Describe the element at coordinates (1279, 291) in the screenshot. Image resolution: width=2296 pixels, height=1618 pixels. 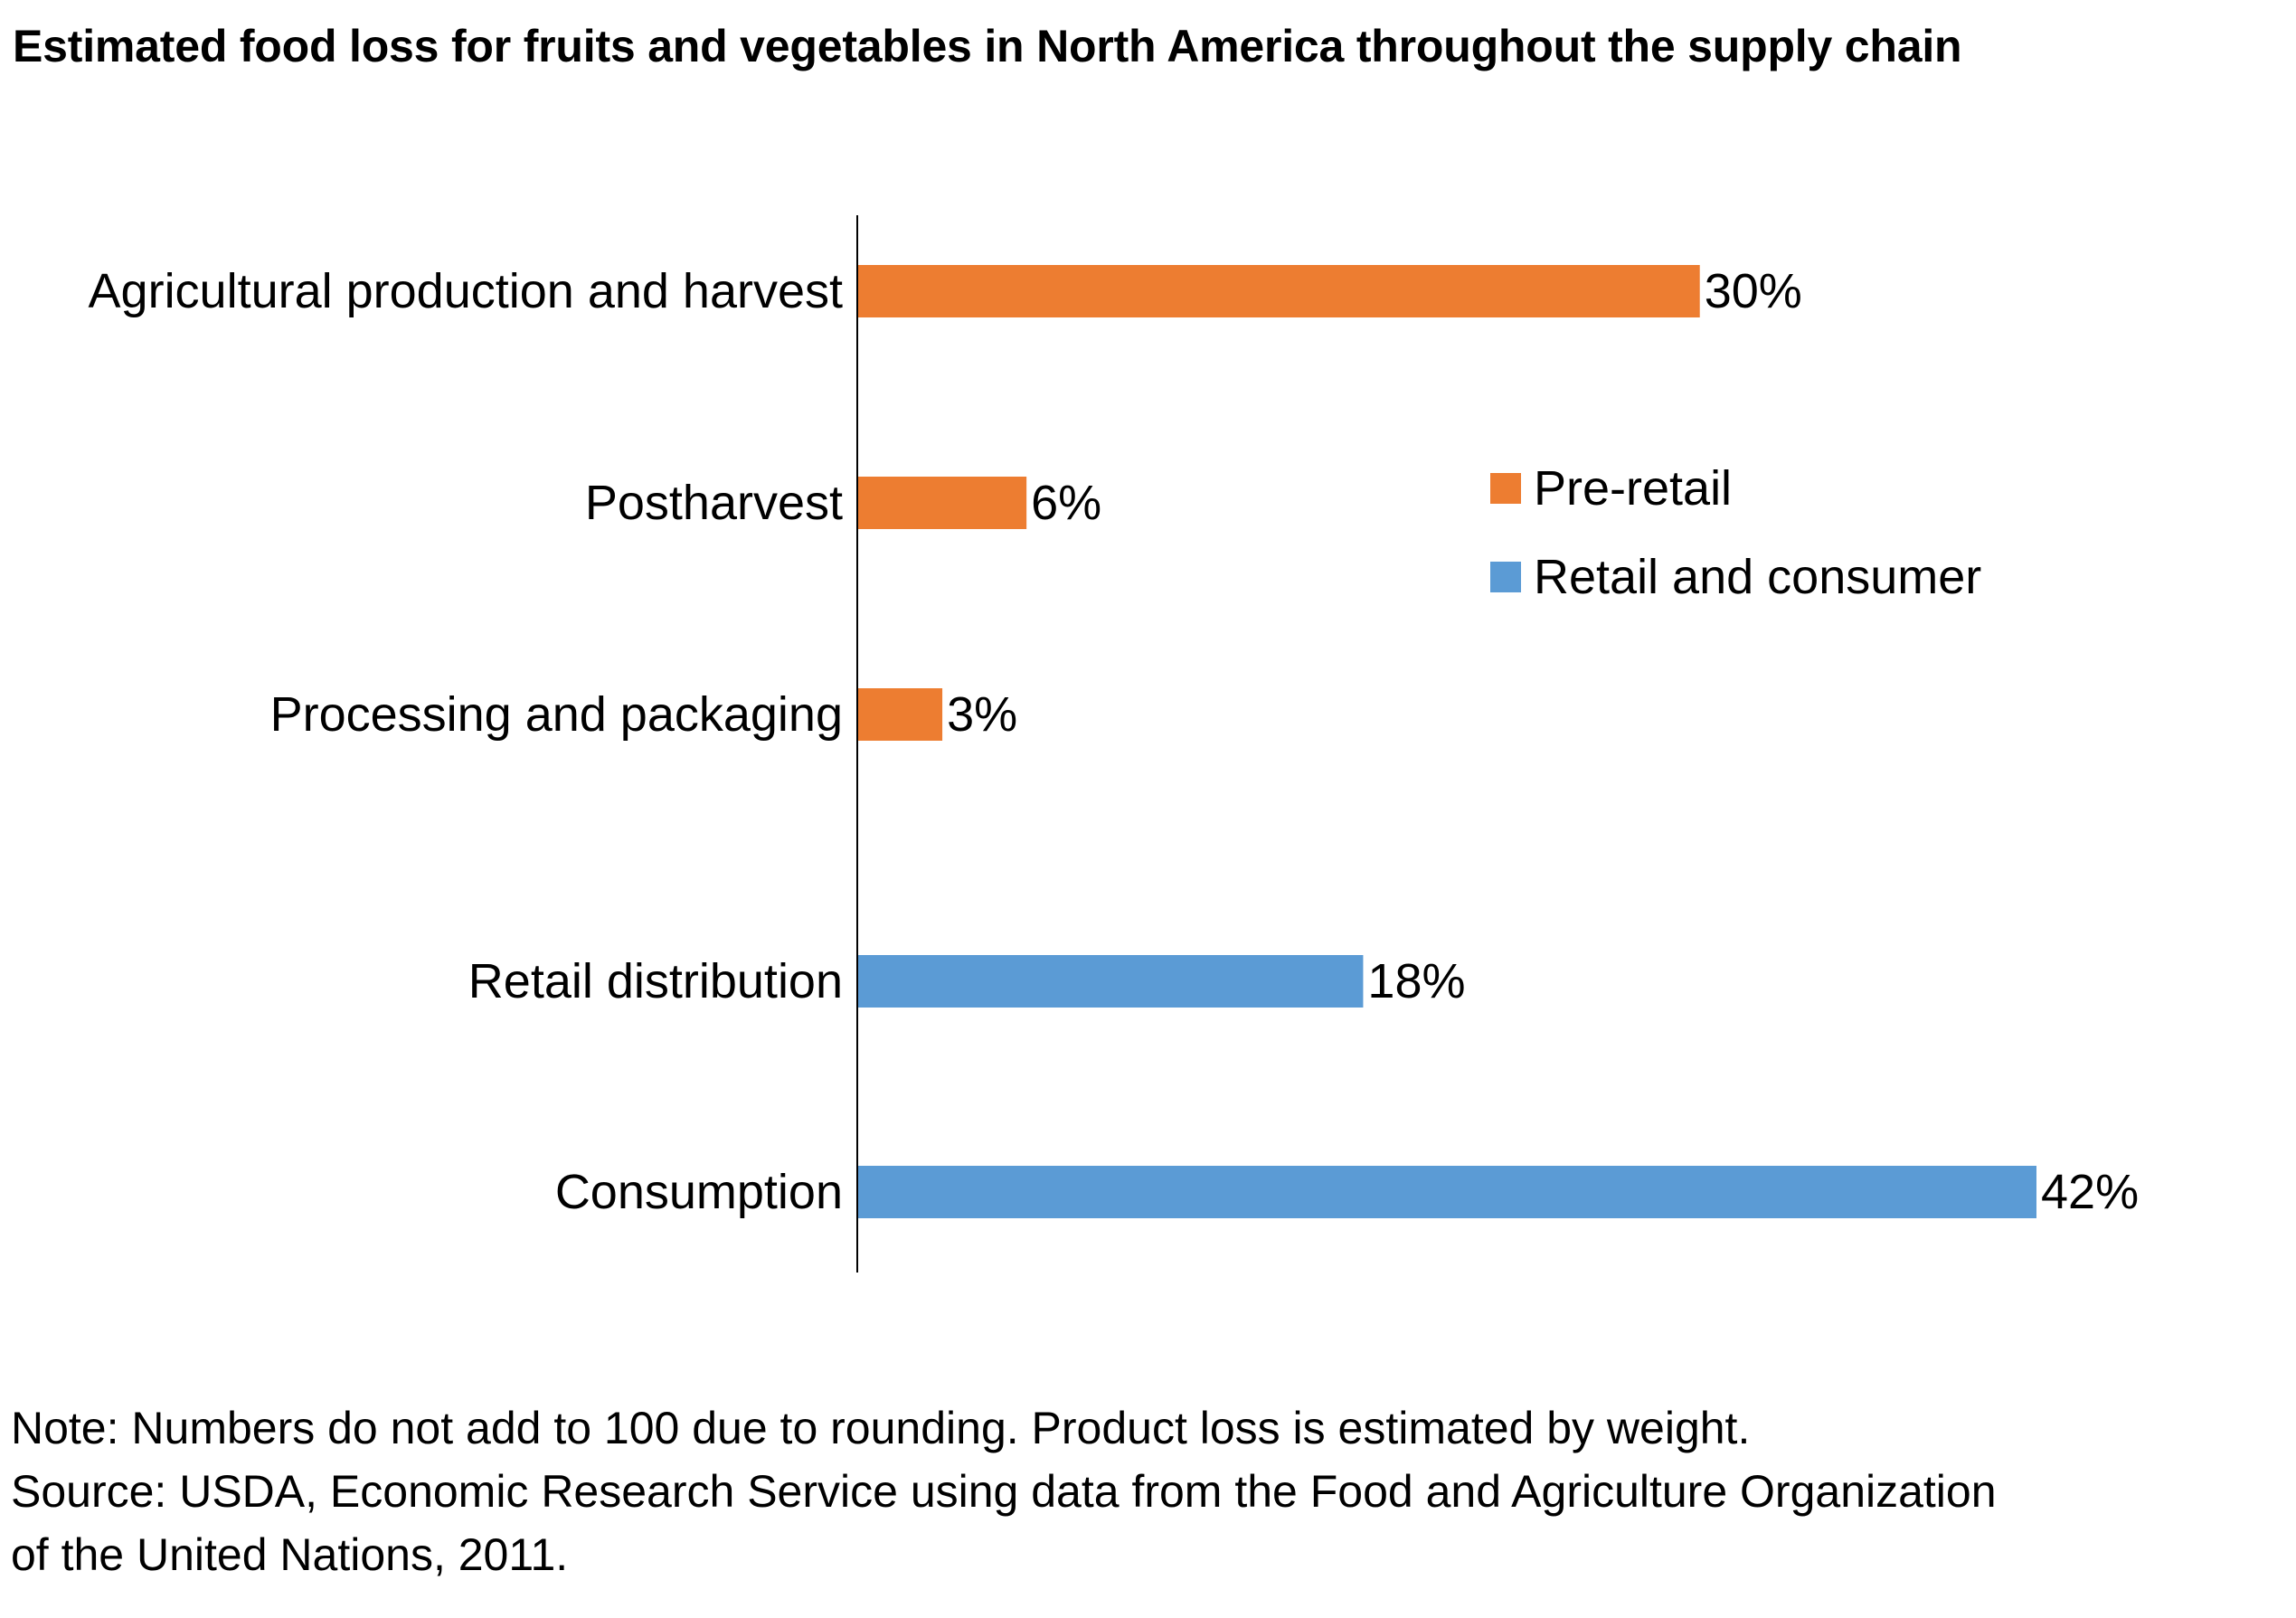
I see `bar-agricultural-production-and-harvest` at that location.